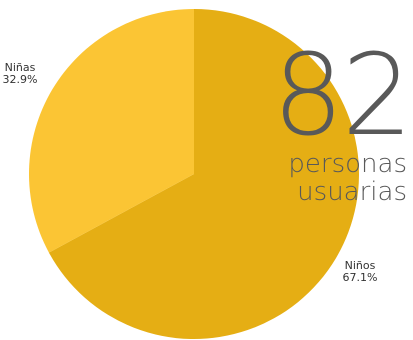  Describe the element at coordinates (20, 67) in the screenshot. I see `slice-label-name: Niñas` at that location.